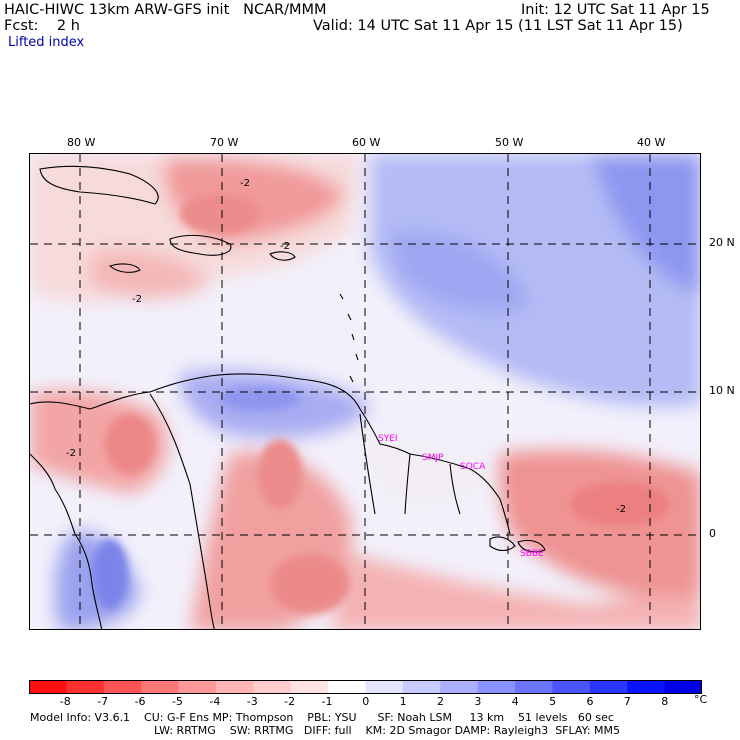 The width and height of the screenshot is (740, 740). Describe the element at coordinates (553, 701) in the screenshot. I see `color-scale-tick-label: 5` at that location.